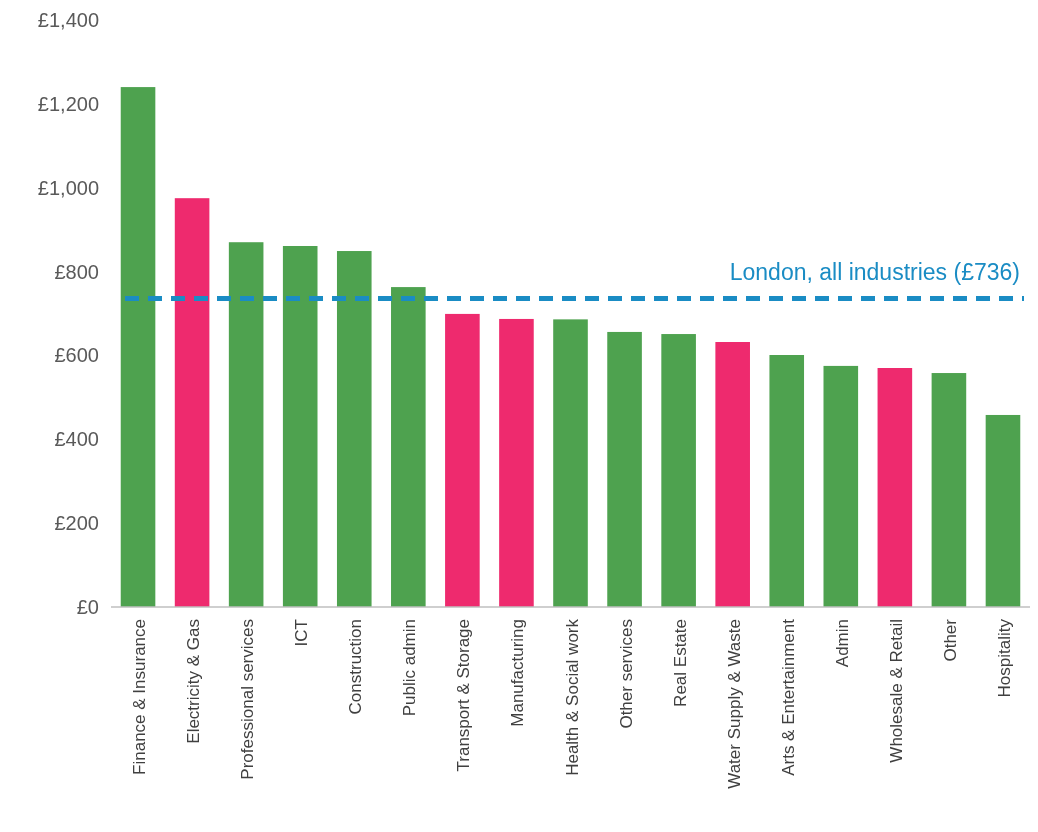 This screenshot has width=1038, height=832. What do you see at coordinates (410, 668) in the screenshot?
I see `x-tick-label: Public admin` at bounding box center [410, 668].